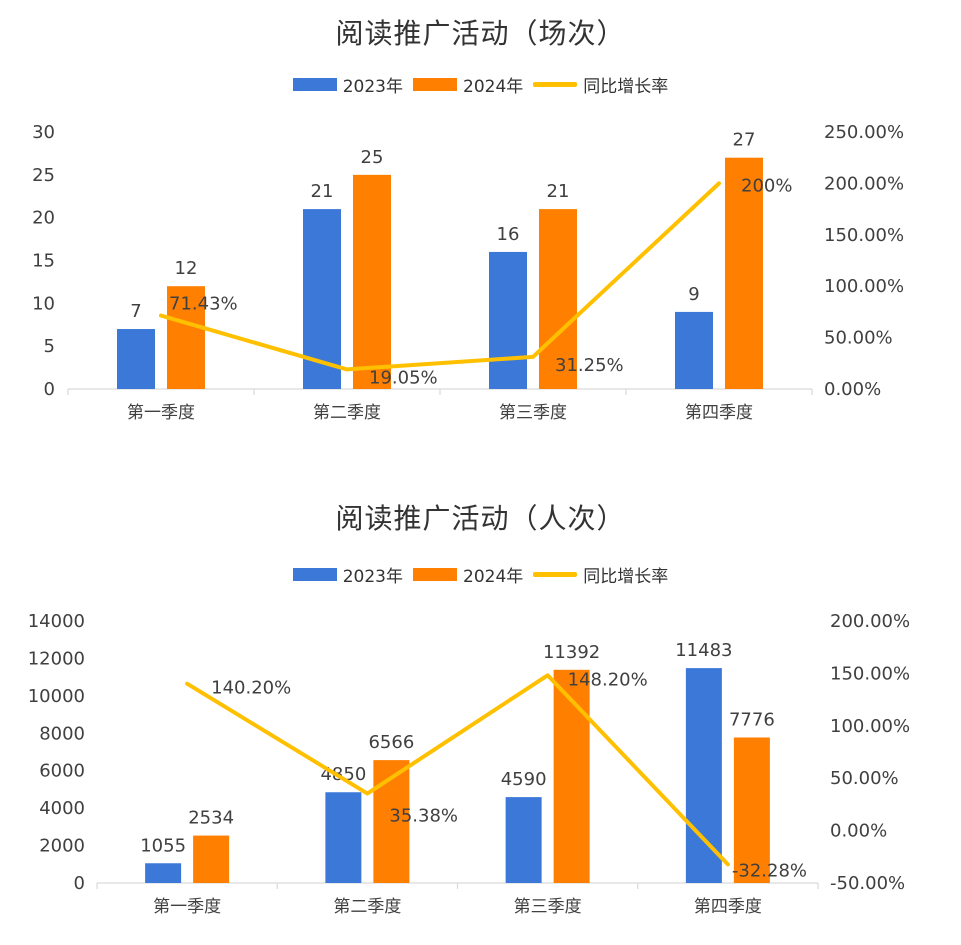 This screenshot has width=961, height=945. What do you see at coordinates (43, 218) in the screenshot?
I see `y-tick-label-left: 20` at bounding box center [43, 218].